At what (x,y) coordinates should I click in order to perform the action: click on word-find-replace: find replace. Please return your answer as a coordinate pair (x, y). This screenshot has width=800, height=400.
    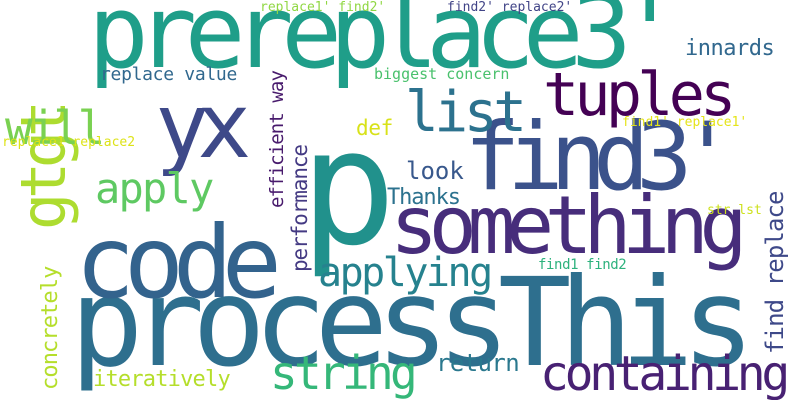
    Looking at the image, I should click on (775, 272).